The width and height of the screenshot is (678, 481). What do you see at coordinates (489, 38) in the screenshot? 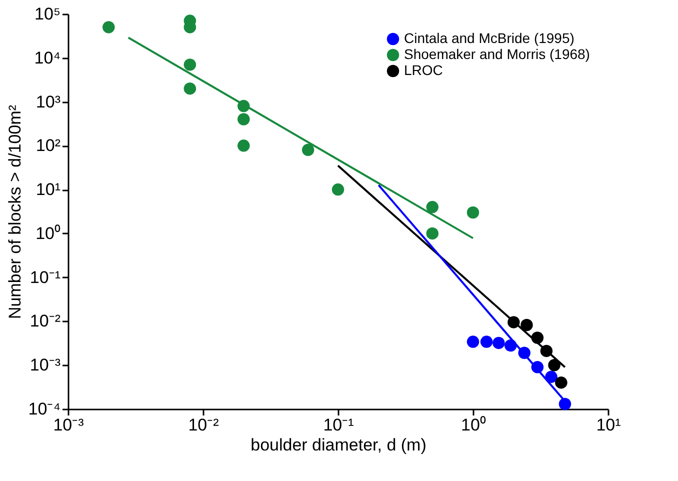
I see `legend-label: Cintala and McBride (1995)` at bounding box center [489, 38].